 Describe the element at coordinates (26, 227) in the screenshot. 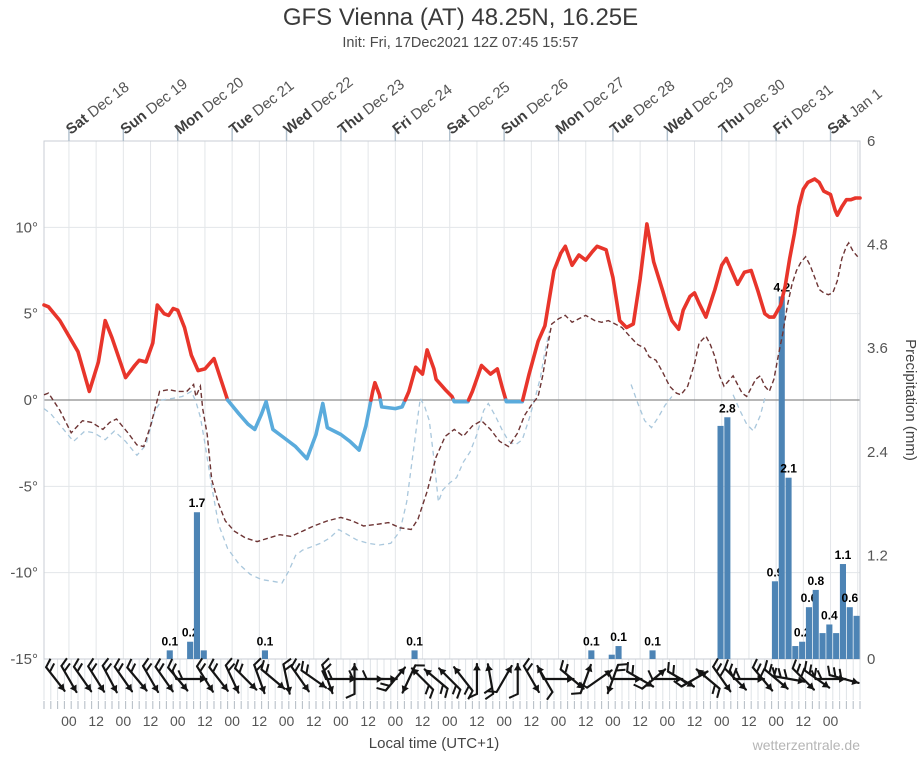

I see `temp-tick-label: 10°` at that location.